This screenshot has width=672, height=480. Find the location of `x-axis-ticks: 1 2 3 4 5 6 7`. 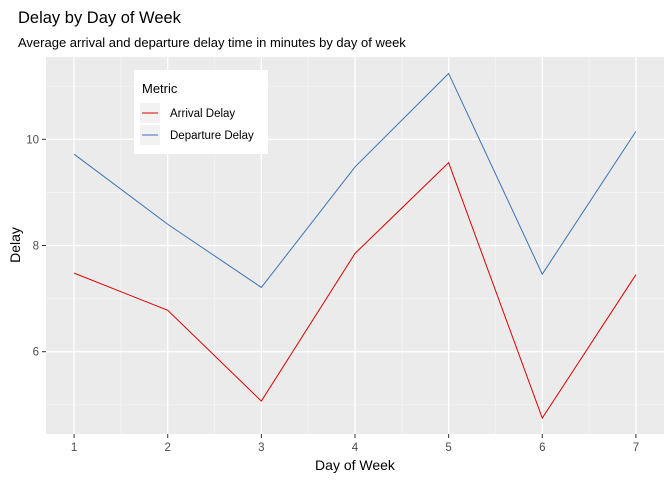

x-axis-ticks: 1 2 3 4 5 6 7 is located at coordinates (355, 444).